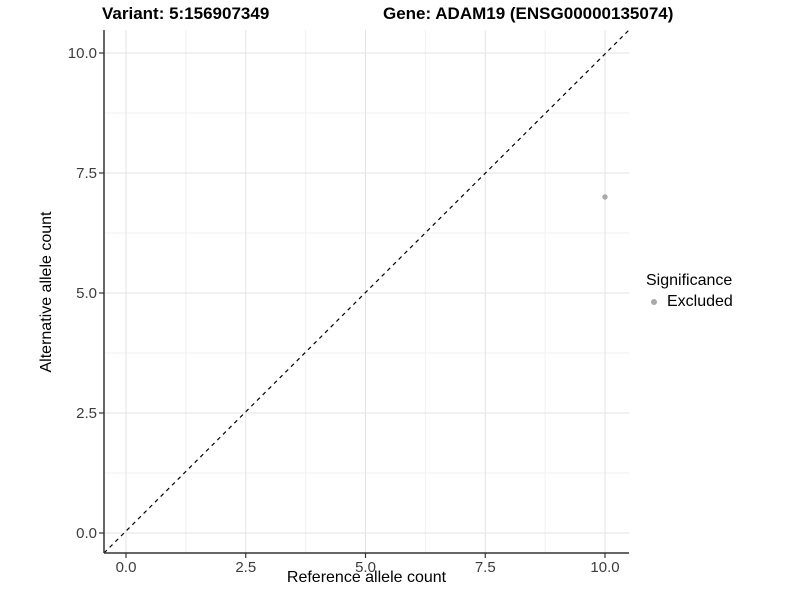  Describe the element at coordinates (86, 533) in the screenshot. I see `y-tick-label: 0.0` at that location.